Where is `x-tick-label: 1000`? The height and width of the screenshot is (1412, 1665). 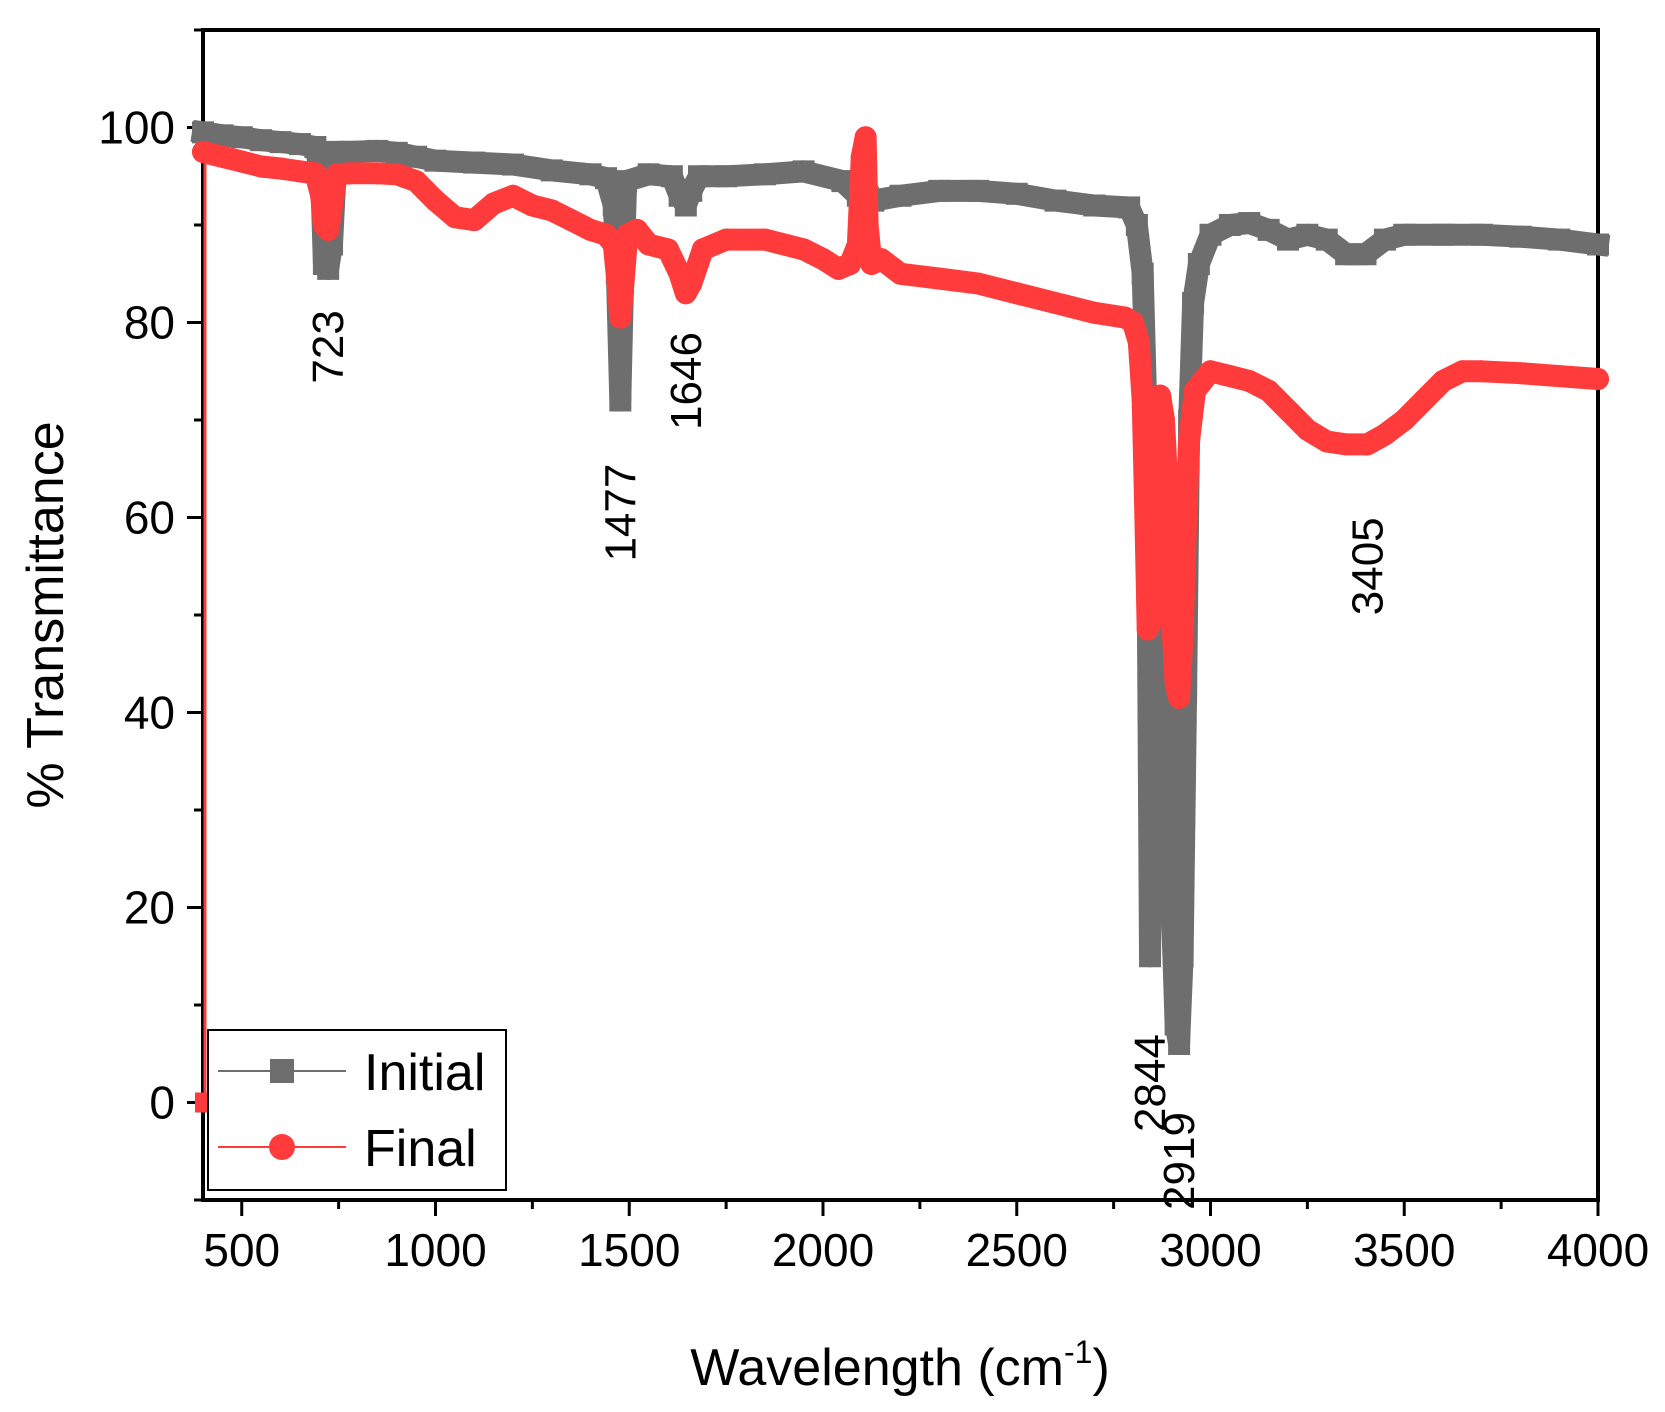
x-tick-label: 1000 is located at coordinates (435, 1250).